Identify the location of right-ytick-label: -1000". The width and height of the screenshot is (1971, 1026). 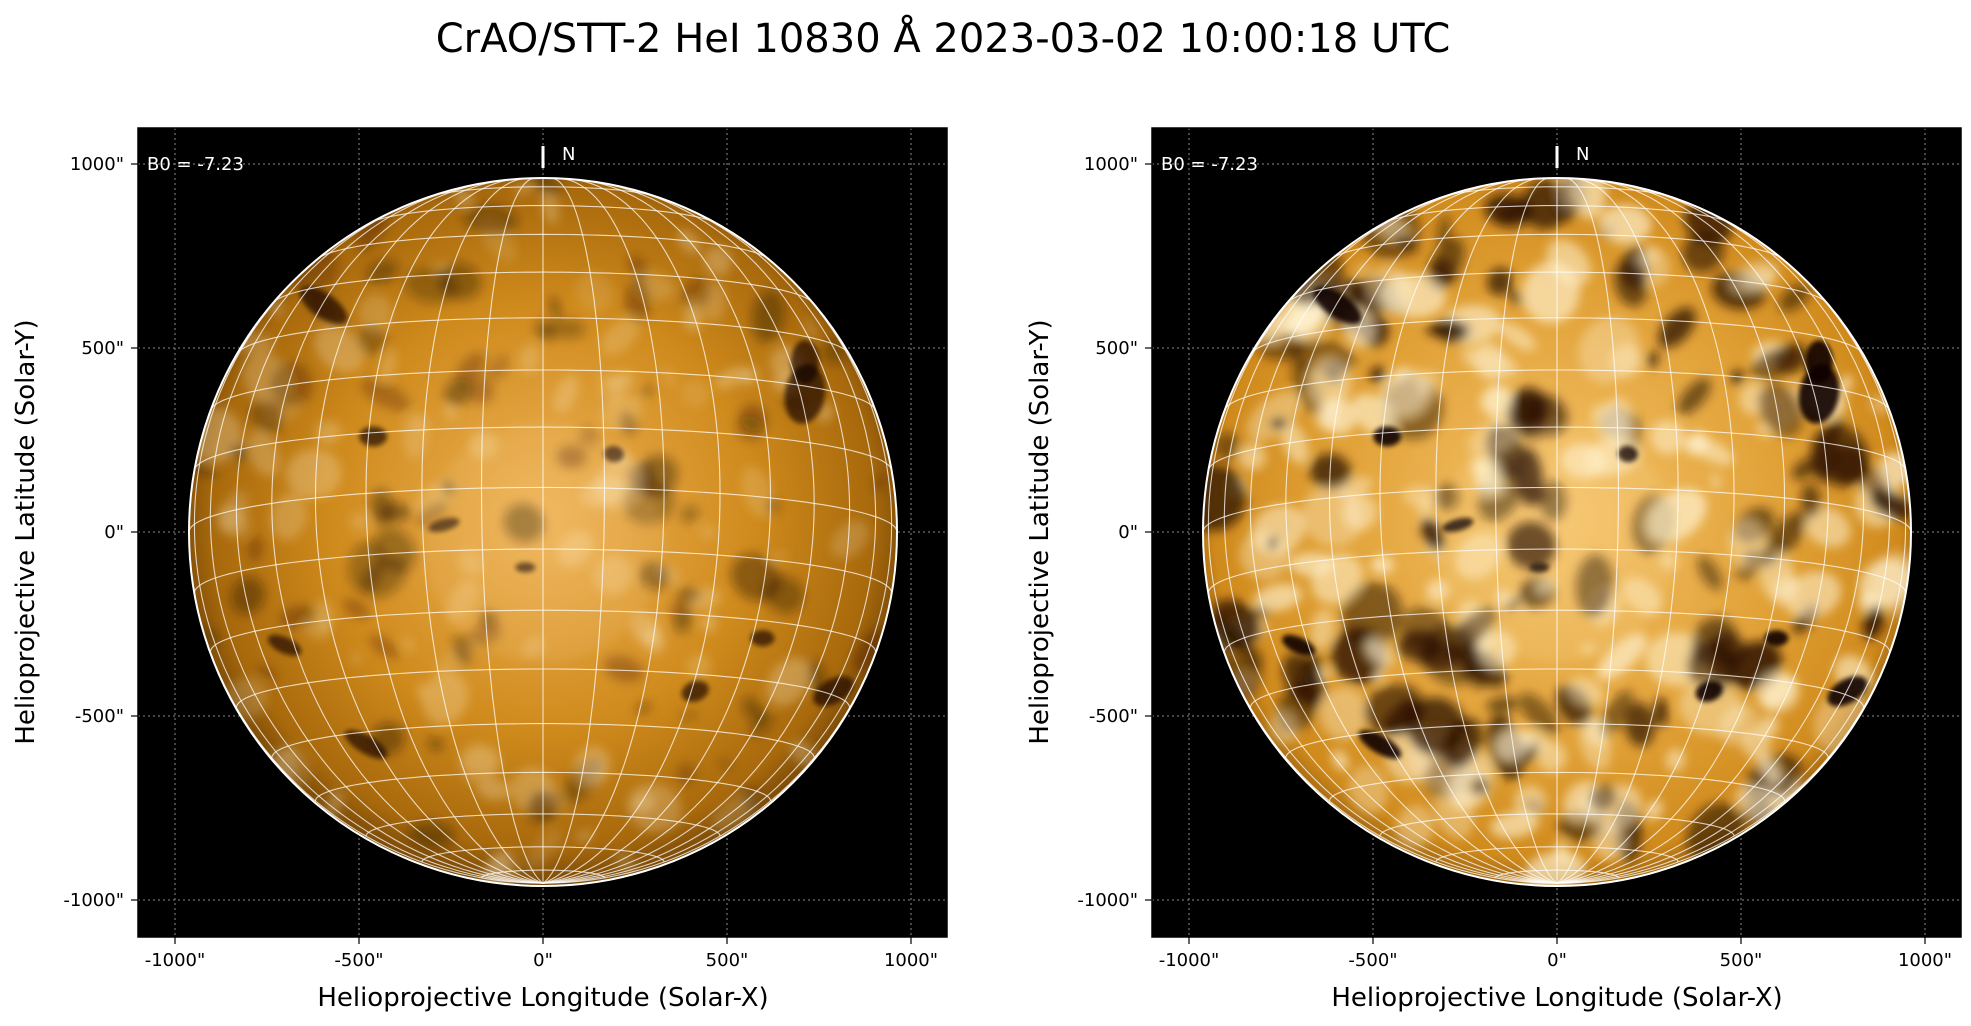
(1107, 900).